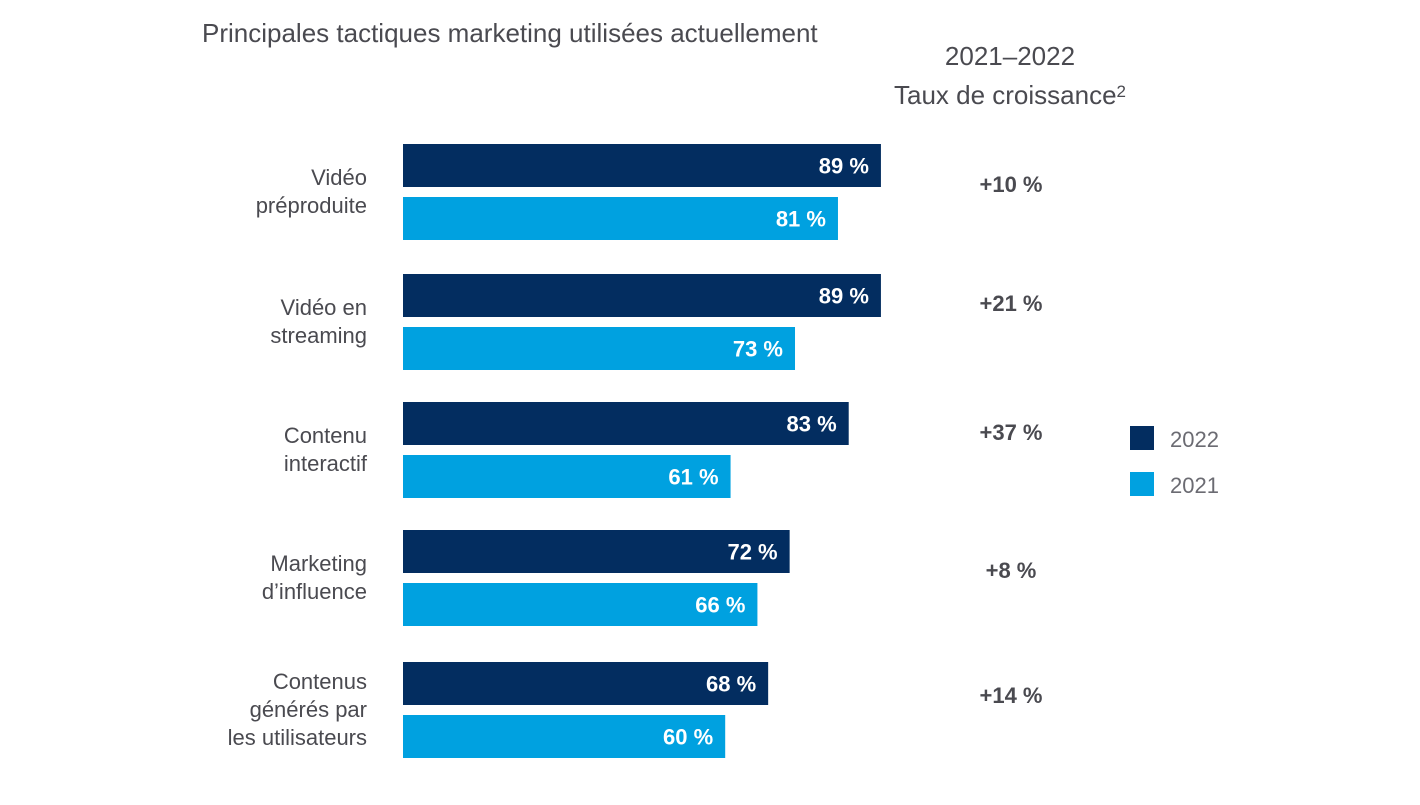 This screenshot has width=1420, height=805. Describe the element at coordinates (326, 463) in the screenshot. I see `category-label: interactif` at that location.